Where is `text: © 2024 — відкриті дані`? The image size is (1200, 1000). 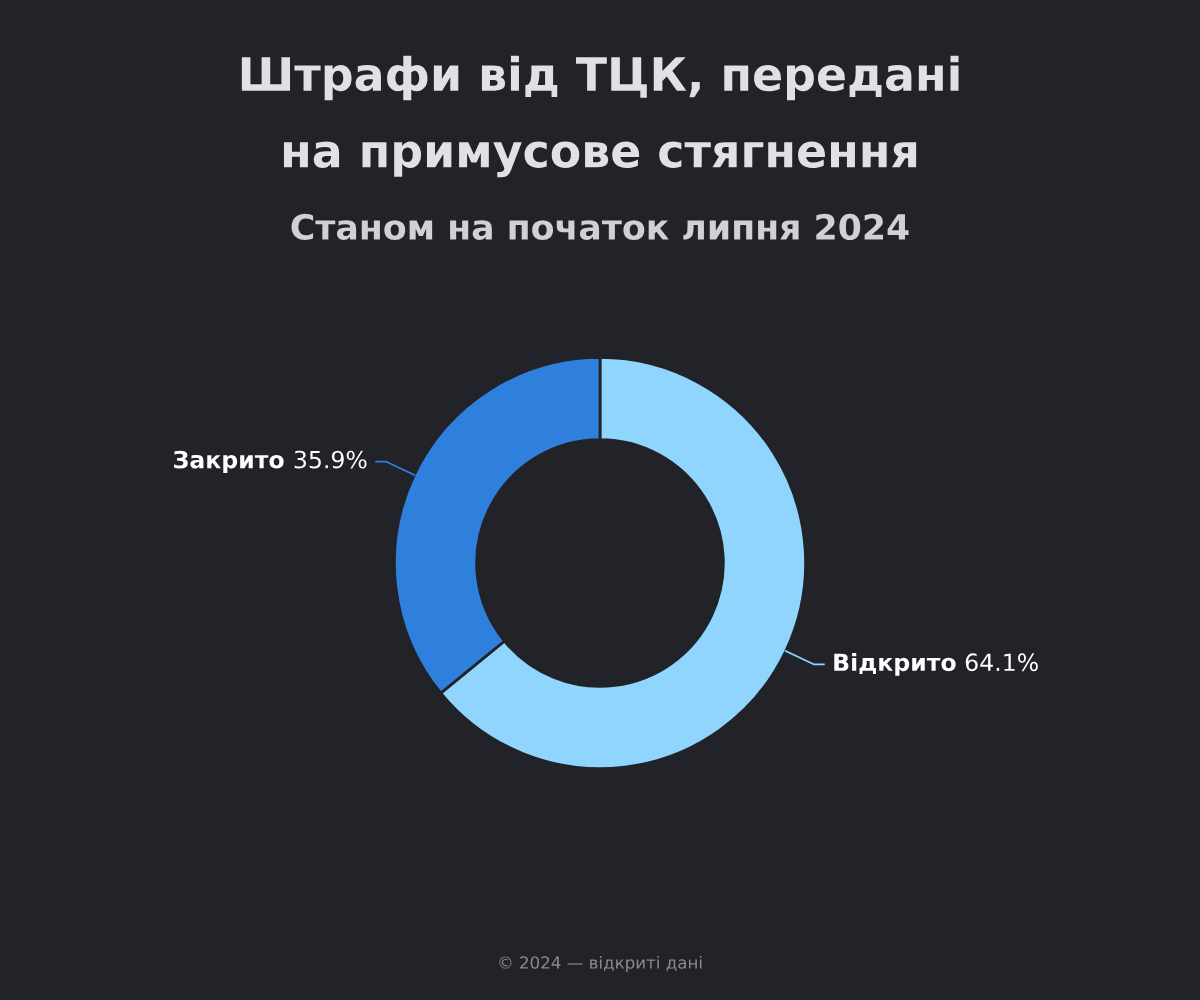 text: © 2024 — відкриті дані is located at coordinates (600, 964).